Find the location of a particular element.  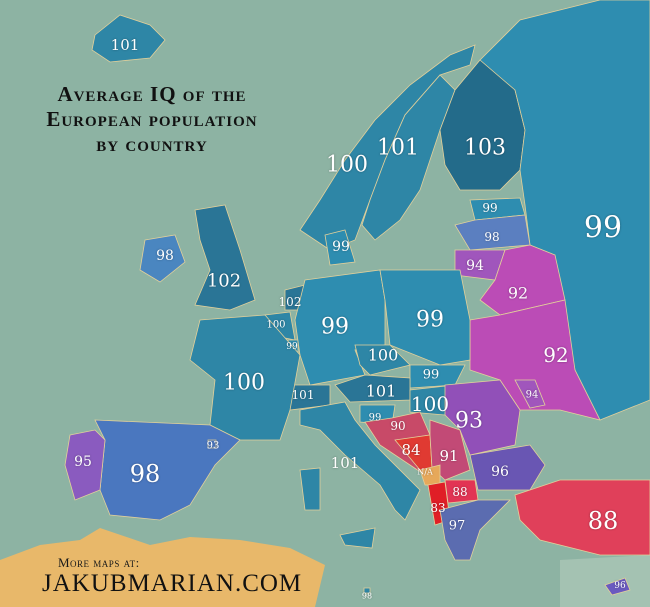

value-label-italy: 101 is located at coordinates (345, 463).